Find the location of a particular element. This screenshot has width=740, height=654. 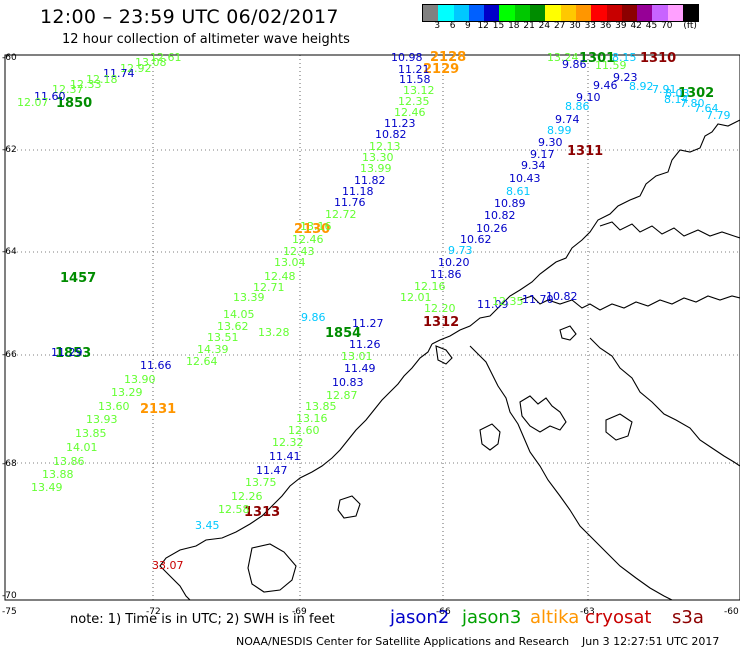

lat-tick-label: -64 is located at coordinates (9, 252).